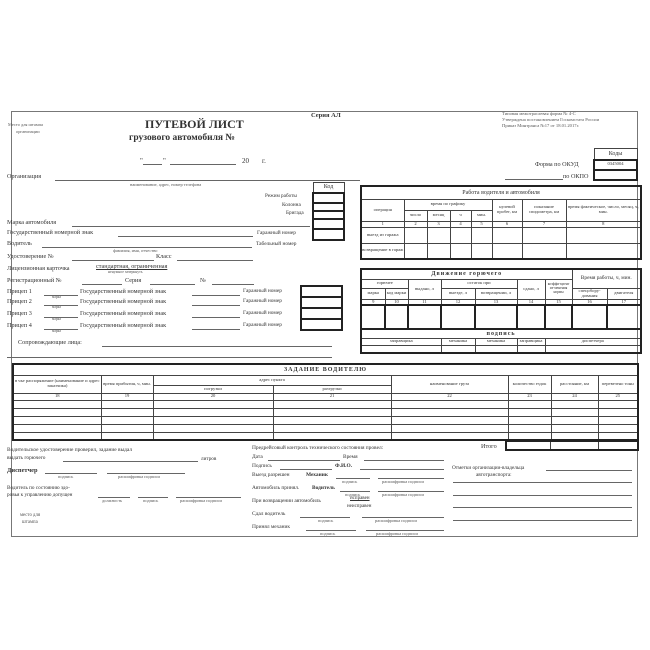 The height and width of the screenshot is (650, 650). Describe the element at coordinates (405, 530) in the screenshot. I see `received-decode-field` at that location.